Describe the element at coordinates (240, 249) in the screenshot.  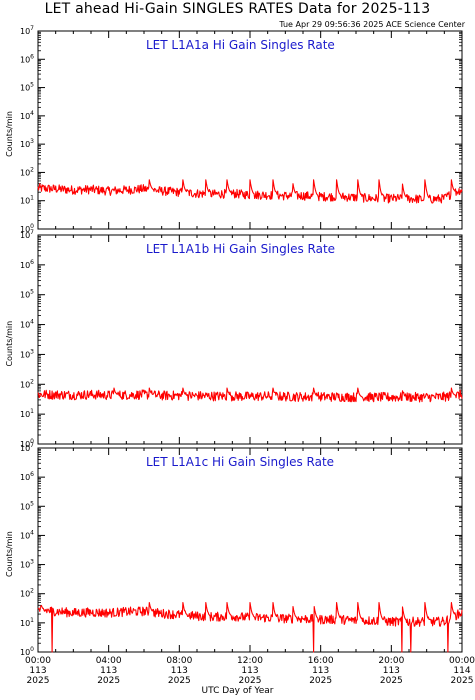
I see `panel-title: LET L1A1b Hi Gain Singles Rate` at that location.